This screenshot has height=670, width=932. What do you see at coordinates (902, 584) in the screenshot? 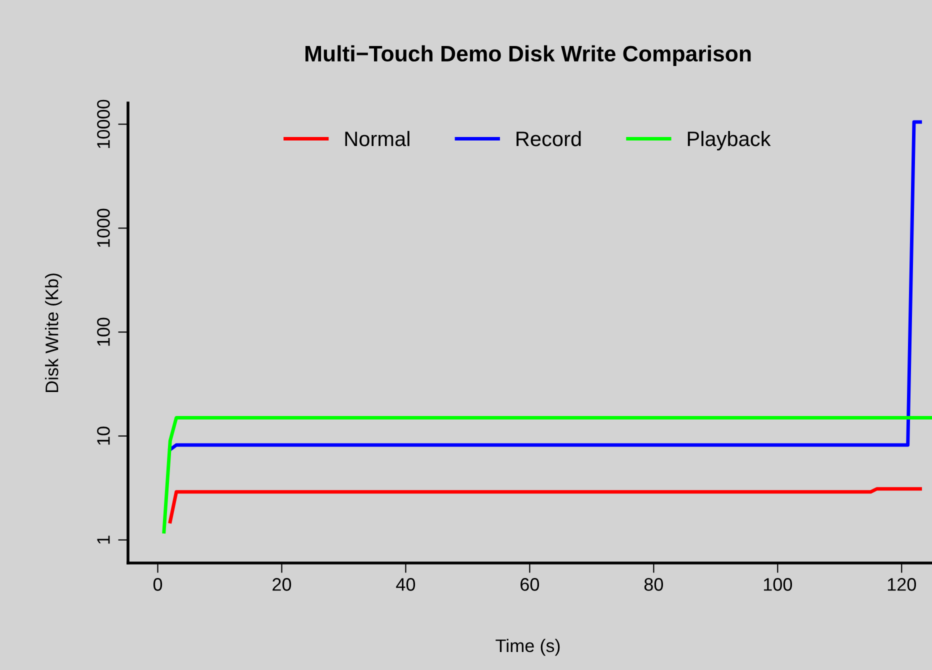
I see `x-tick-label: 120` at bounding box center [902, 584].